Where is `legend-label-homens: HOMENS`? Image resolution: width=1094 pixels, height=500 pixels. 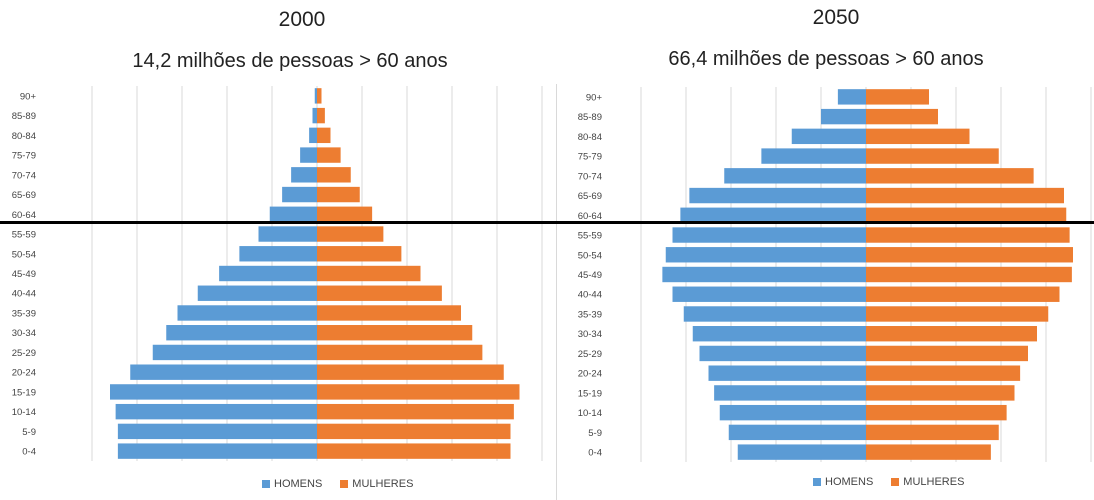 legend-label-homens: HOMENS is located at coordinates (298, 484).